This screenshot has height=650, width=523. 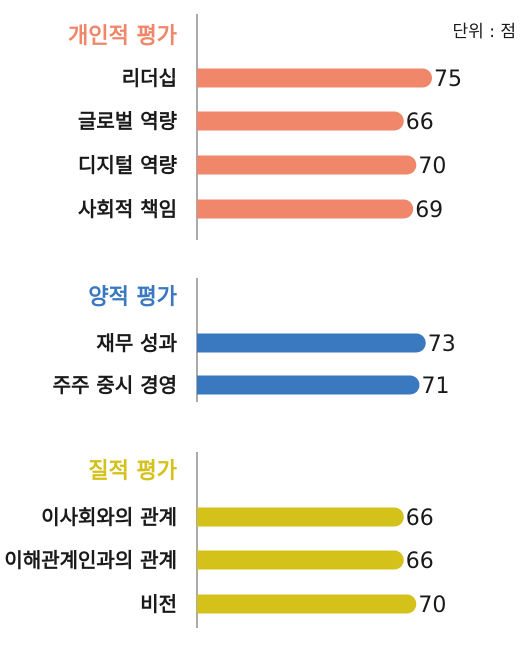 What do you see at coordinates (448, 79) in the screenshot?
I see `value-label: 75` at bounding box center [448, 79].